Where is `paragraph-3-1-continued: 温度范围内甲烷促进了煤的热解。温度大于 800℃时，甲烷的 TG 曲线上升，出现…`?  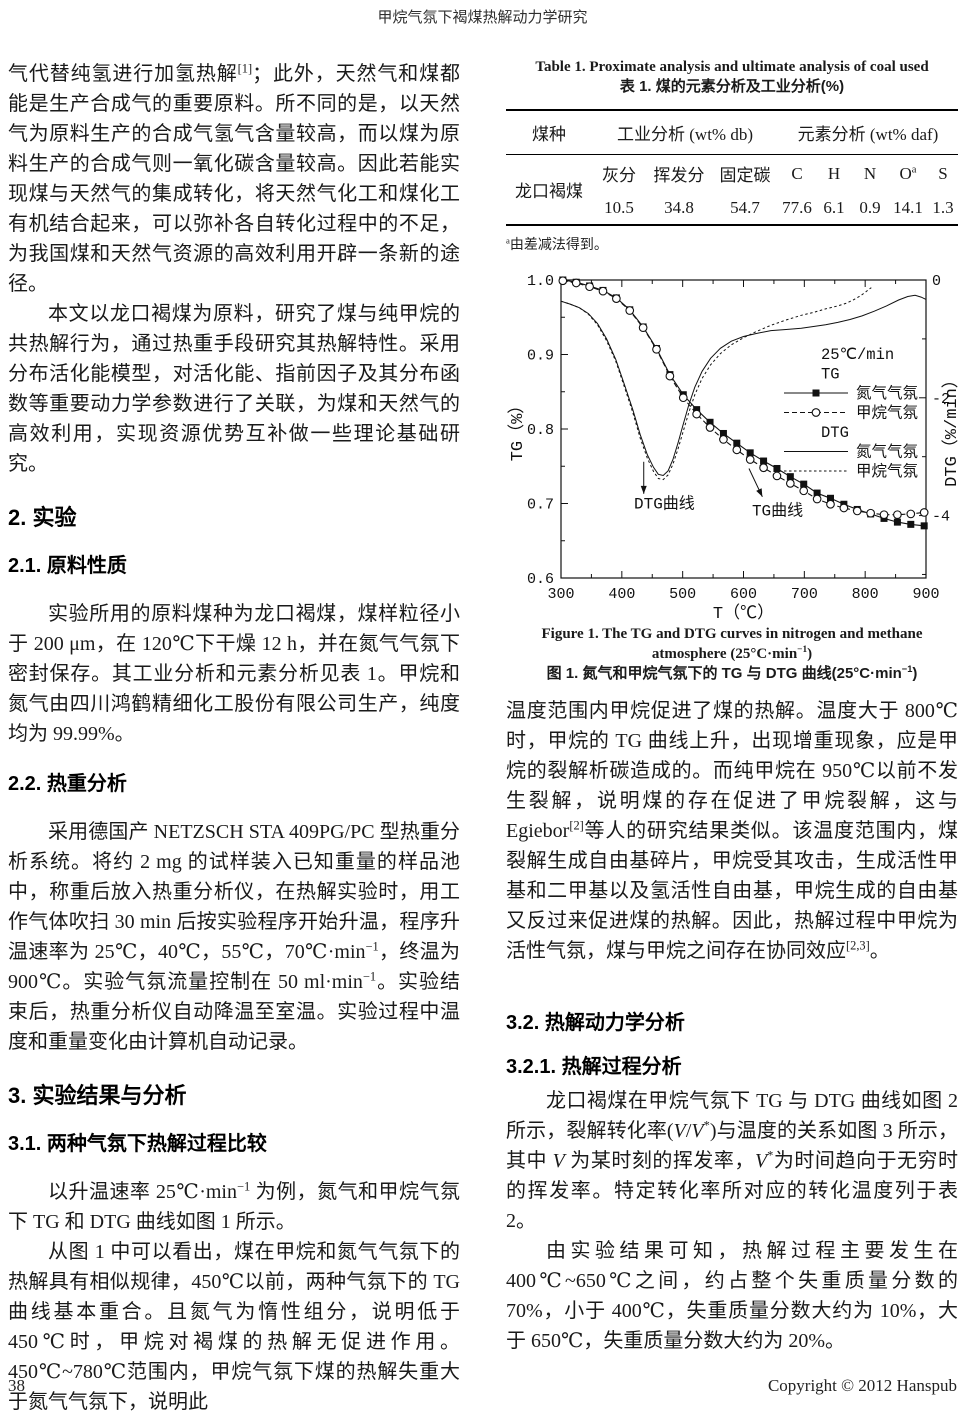 paragraph-3-1-continued: 温度范围内甲烷促进了煤的热解。温度大于 800℃时，甲烷的 TG 曲线上升，出现… is located at coordinates (732, 831).